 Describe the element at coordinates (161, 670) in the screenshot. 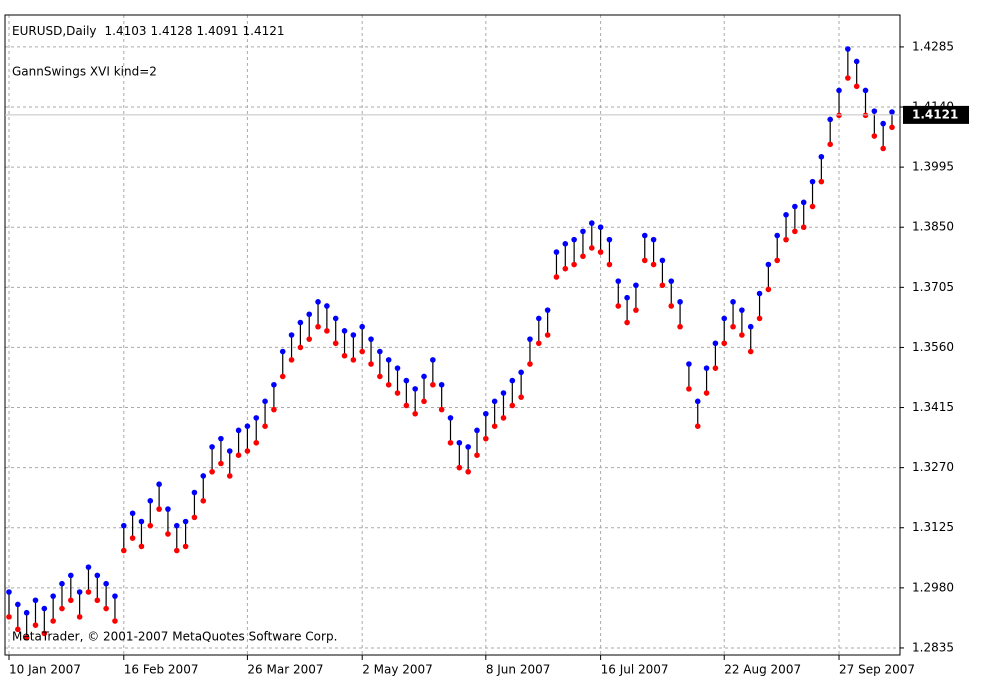

I see `x-tick-label: 16 Feb 2007` at that location.